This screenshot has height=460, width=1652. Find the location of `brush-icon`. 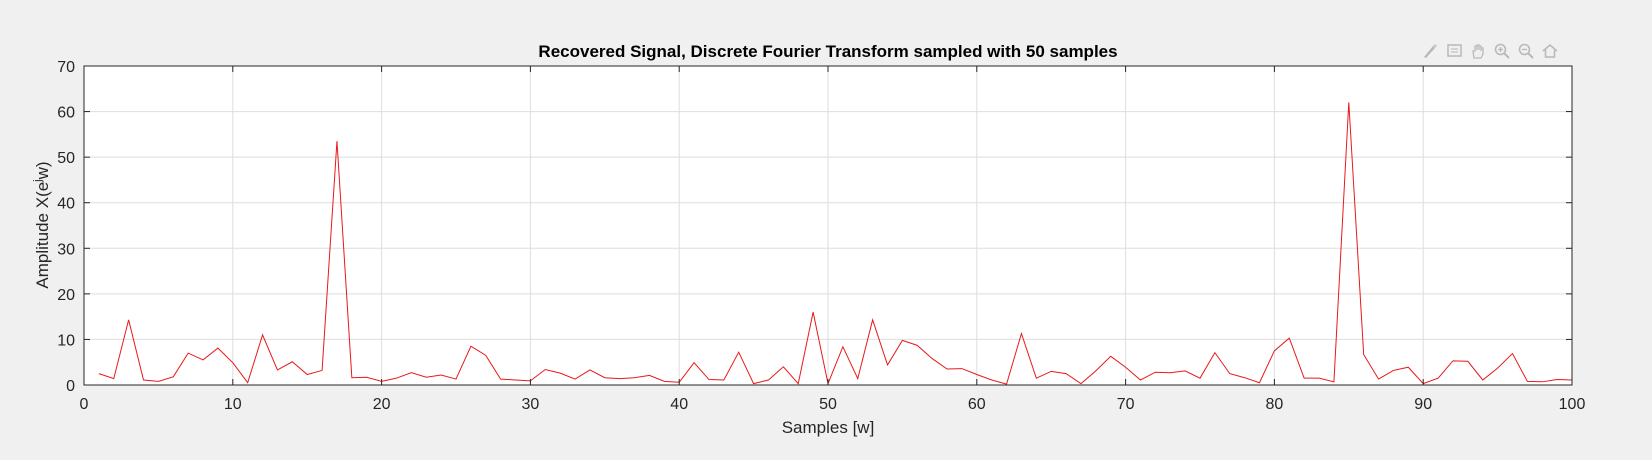

brush-icon is located at coordinates (1430, 51).